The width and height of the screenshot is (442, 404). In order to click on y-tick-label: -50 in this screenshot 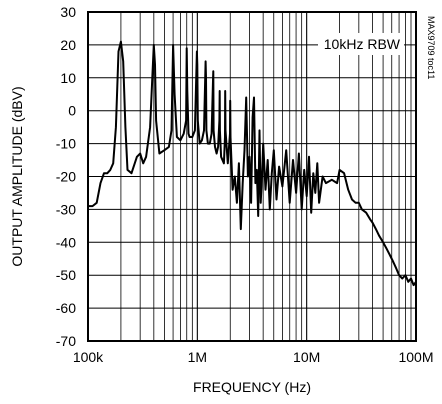, I will do `click(66, 275)`.